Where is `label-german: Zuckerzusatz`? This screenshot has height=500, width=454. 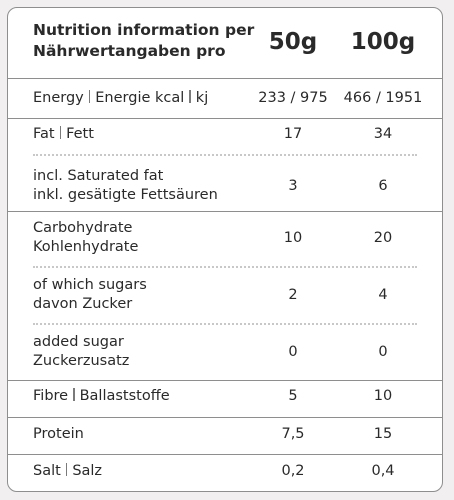 label-german: Zuckerzusatz is located at coordinates (81, 361).